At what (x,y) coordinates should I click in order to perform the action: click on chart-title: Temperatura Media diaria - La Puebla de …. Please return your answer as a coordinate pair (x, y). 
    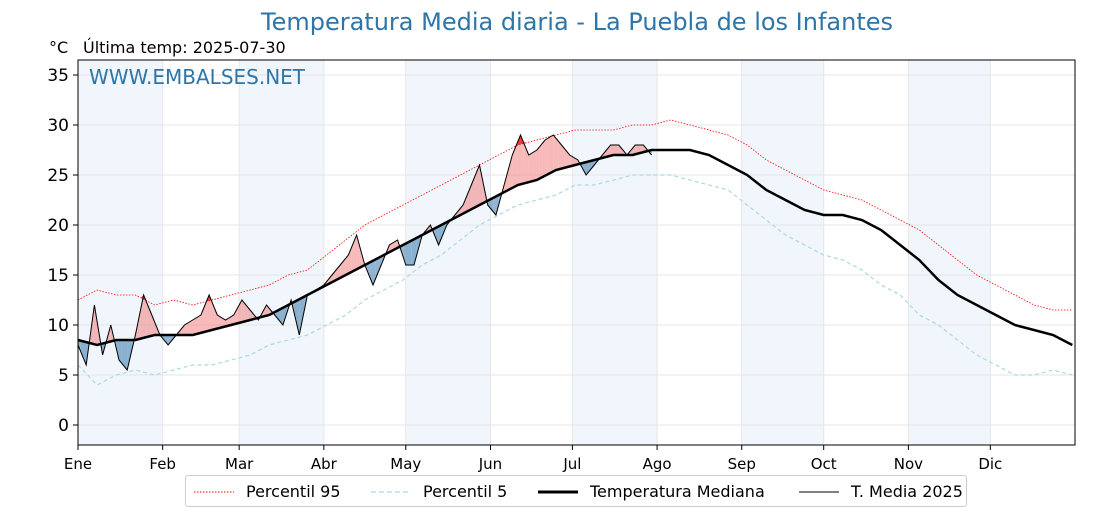
    Looking at the image, I should click on (577, 22).